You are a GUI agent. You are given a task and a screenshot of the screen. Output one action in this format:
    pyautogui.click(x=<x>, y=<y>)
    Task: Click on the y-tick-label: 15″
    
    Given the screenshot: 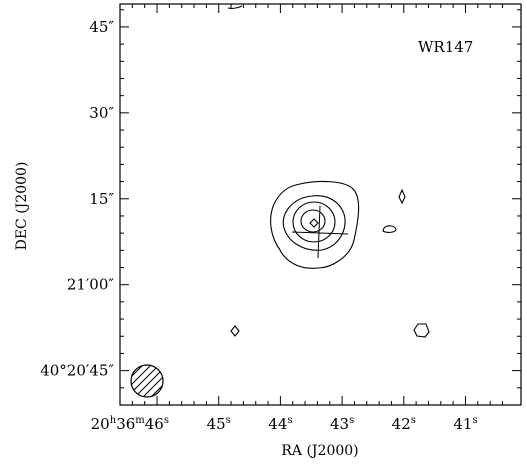 What is the action you would take?
    pyautogui.click(x=101, y=199)
    